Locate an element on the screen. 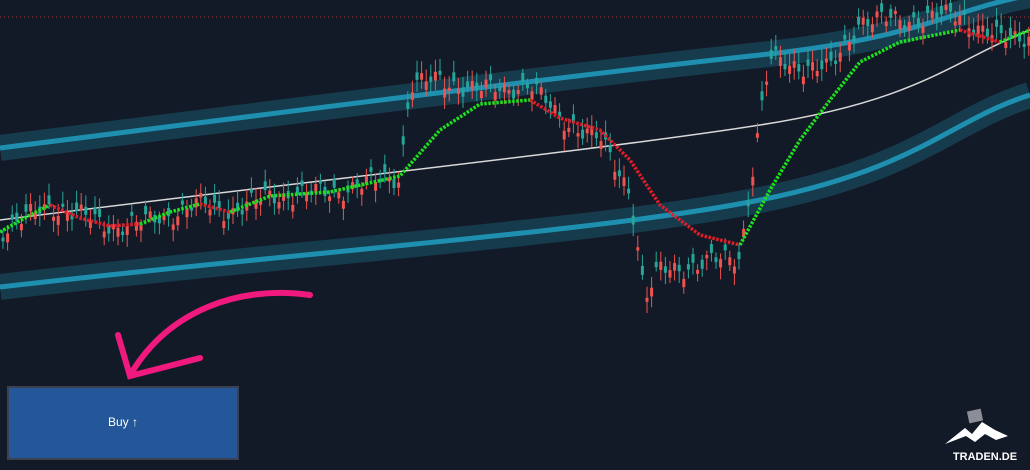  buy-button-bg is located at coordinates (123, 423).